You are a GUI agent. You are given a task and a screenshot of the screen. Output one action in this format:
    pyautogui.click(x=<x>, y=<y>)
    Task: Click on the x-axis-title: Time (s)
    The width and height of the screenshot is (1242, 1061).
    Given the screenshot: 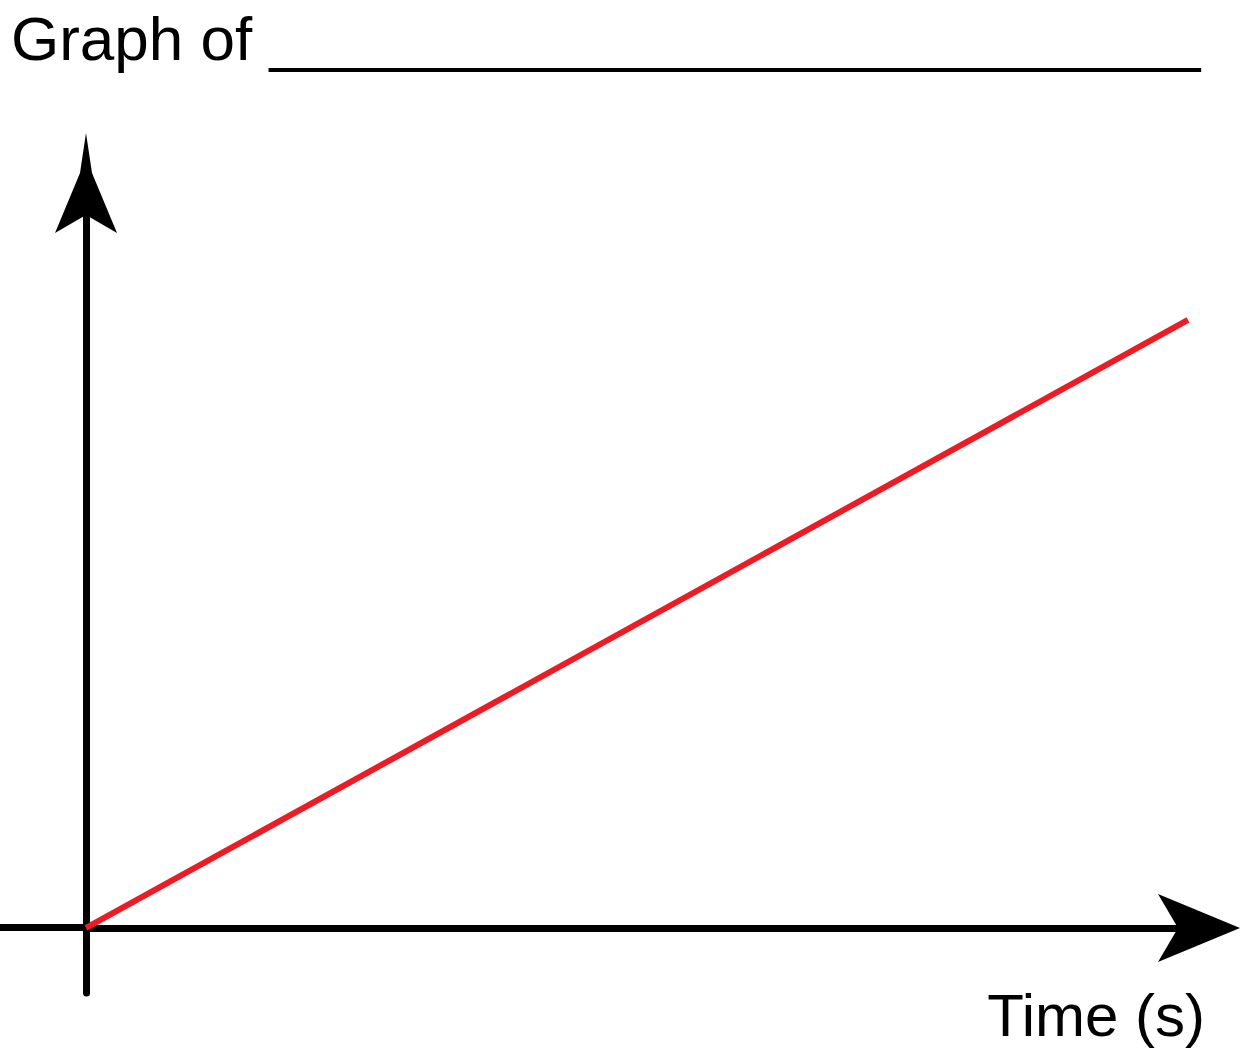 What is the action you would take?
    pyautogui.click(x=1096, y=1016)
    